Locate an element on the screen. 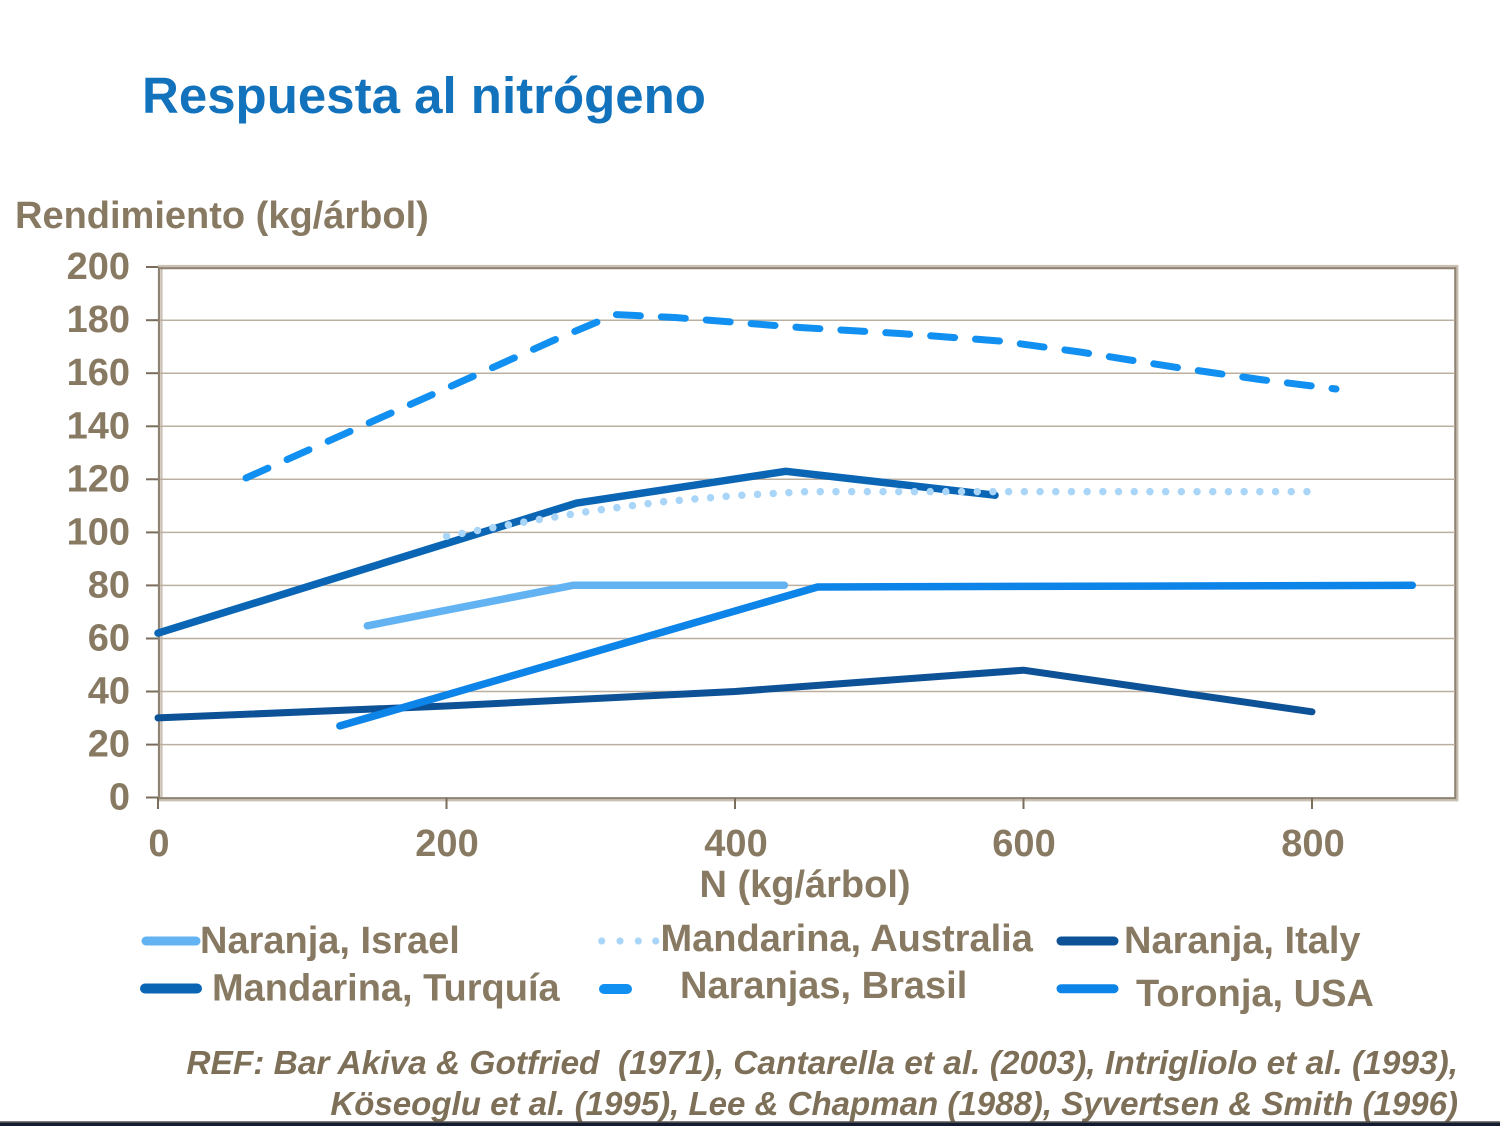 Image resolution: width=1500 pixels, height=1126 pixels. svg-text: 600 is located at coordinates (1023, 844).